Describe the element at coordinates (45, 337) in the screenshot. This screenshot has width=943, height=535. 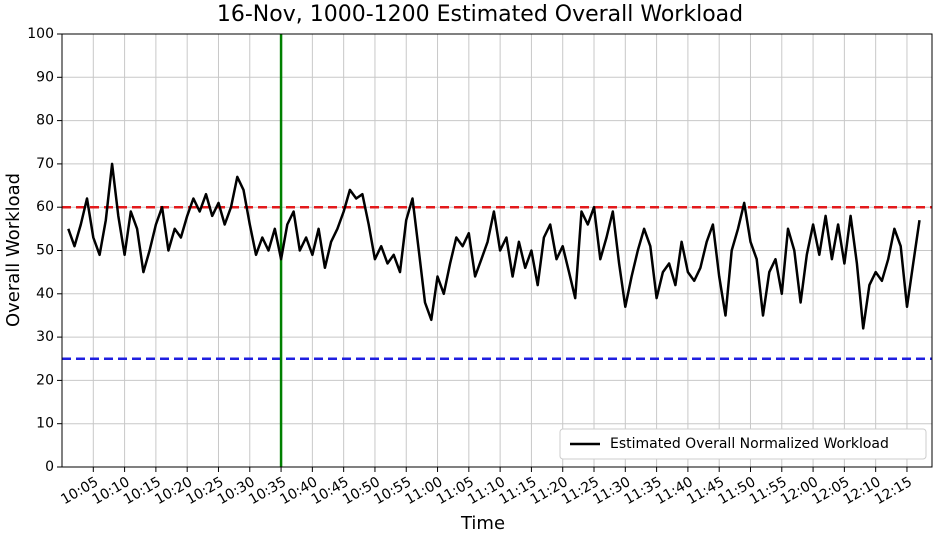
I see `y-tick-label: 30` at that location.